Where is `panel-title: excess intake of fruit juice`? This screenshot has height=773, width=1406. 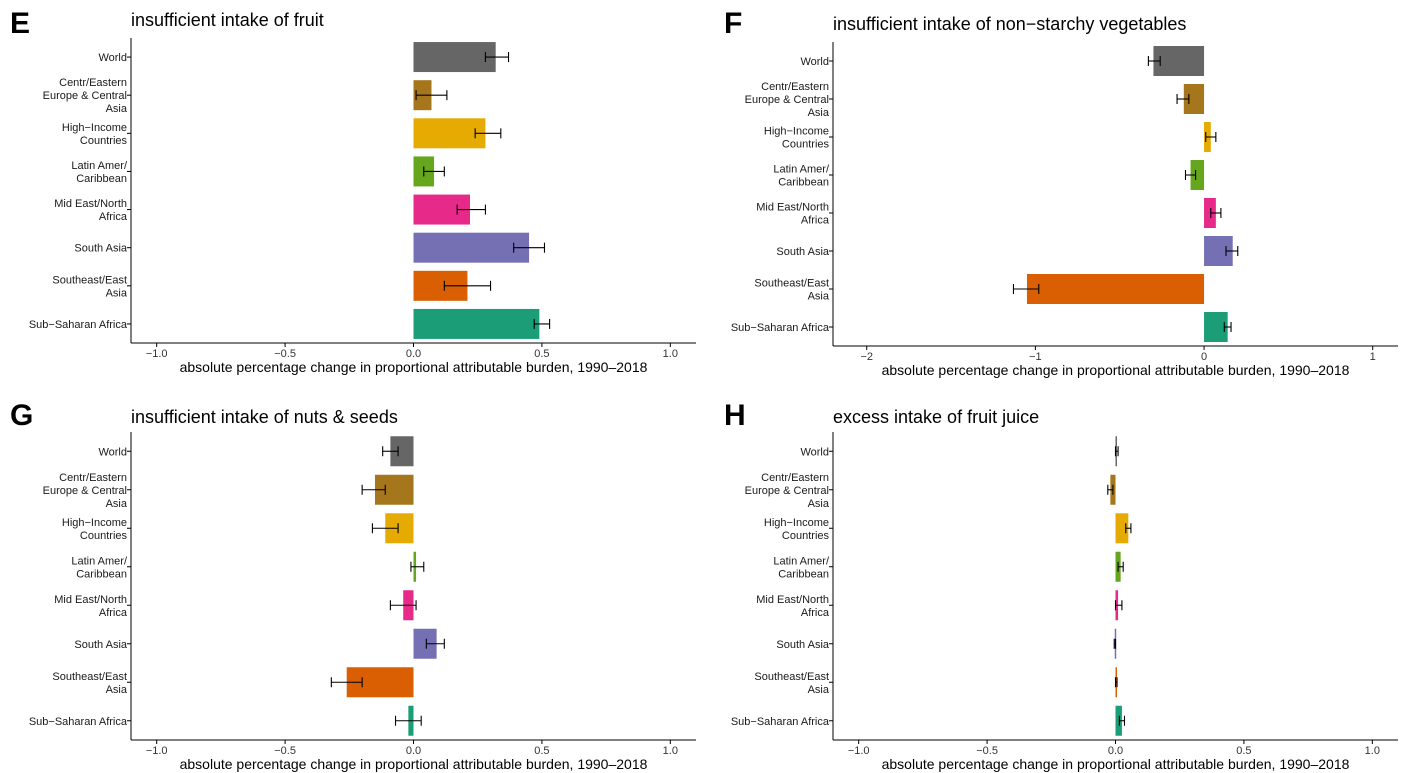
panel-title: excess intake of fruit juice is located at coordinates (936, 417).